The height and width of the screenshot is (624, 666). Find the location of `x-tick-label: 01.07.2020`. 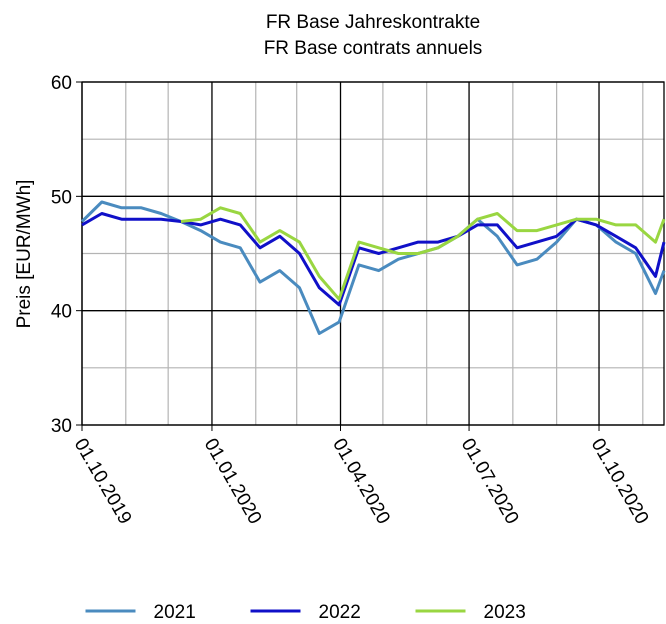

x-tick-label: 01.07.2020 is located at coordinates (490, 481).